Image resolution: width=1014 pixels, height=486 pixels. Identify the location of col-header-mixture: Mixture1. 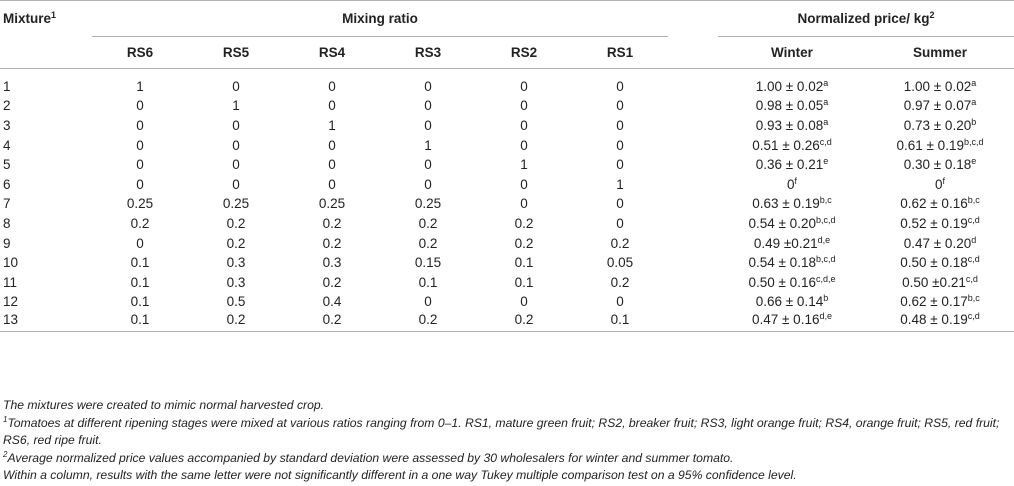
(46, 18).